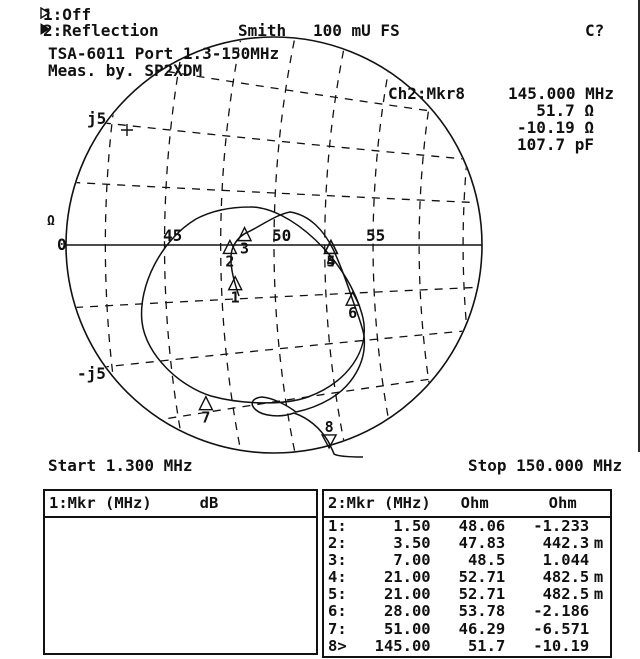 The image size is (640, 659). What do you see at coordinates (561, 526) in the screenshot?
I see `row-react: -1.233` at bounding box center [561, 526].